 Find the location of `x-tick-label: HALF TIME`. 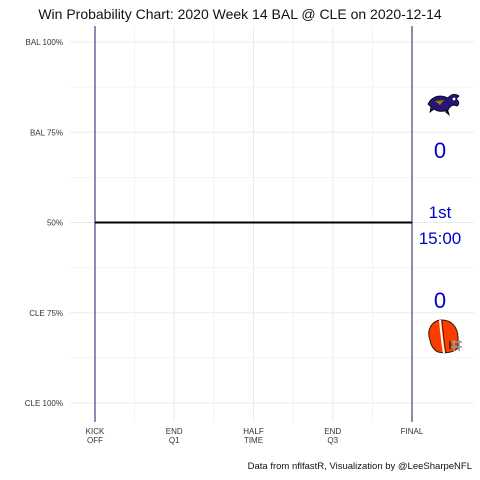

x-tick-label: HALF TIME is located at coordinates (253, 436).